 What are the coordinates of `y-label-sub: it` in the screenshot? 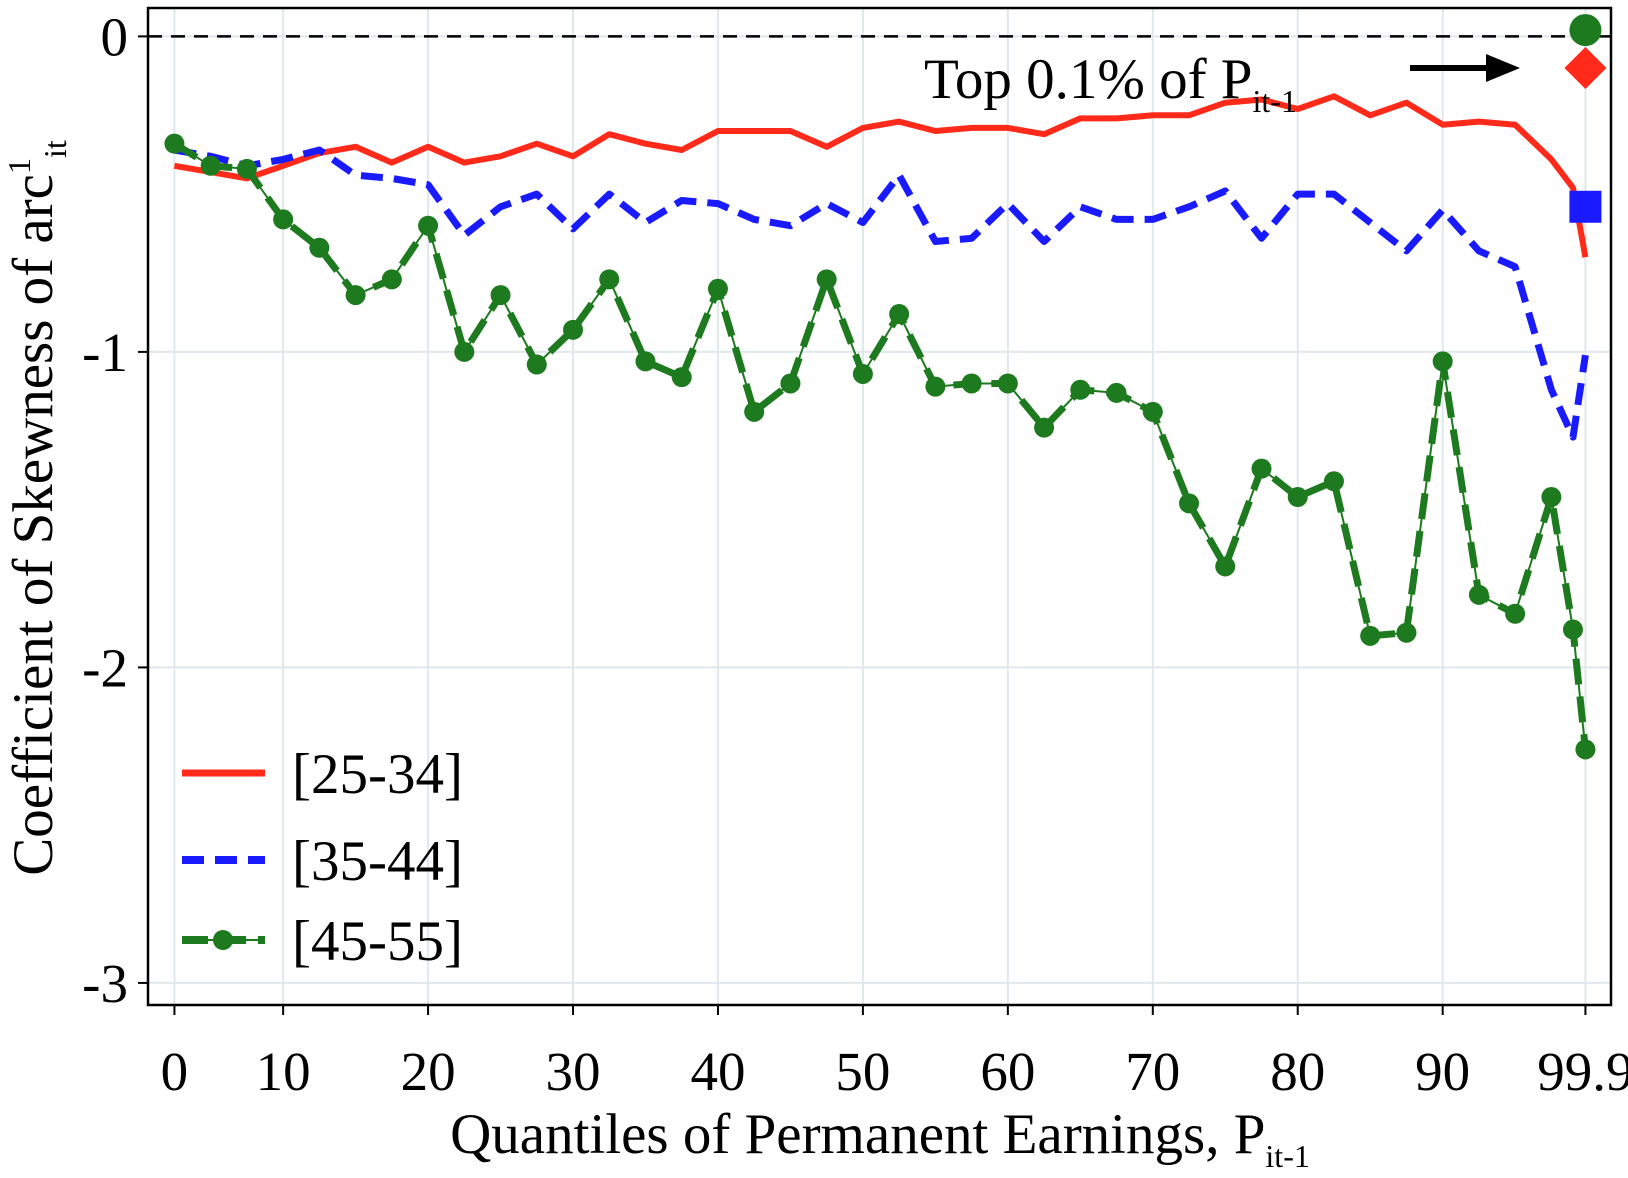 It's located at (55, 149).